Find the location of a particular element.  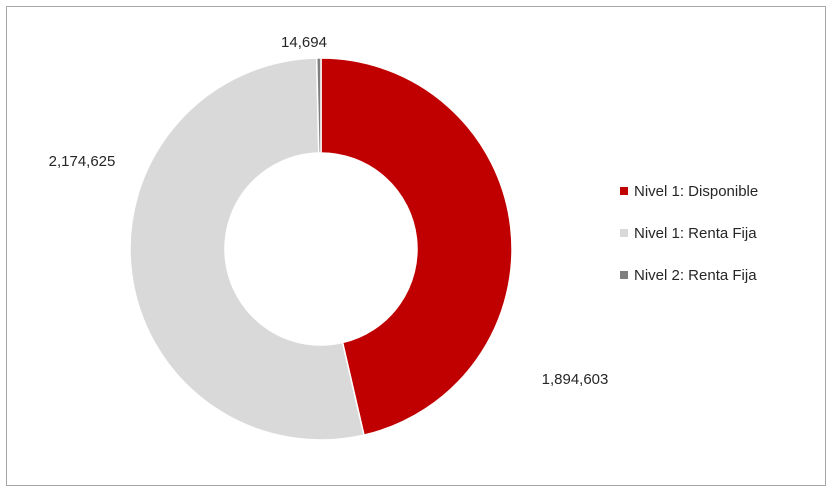

data-label-nivel-1-renta-fija: 2,174,625 is located at coordinates (82, 161).